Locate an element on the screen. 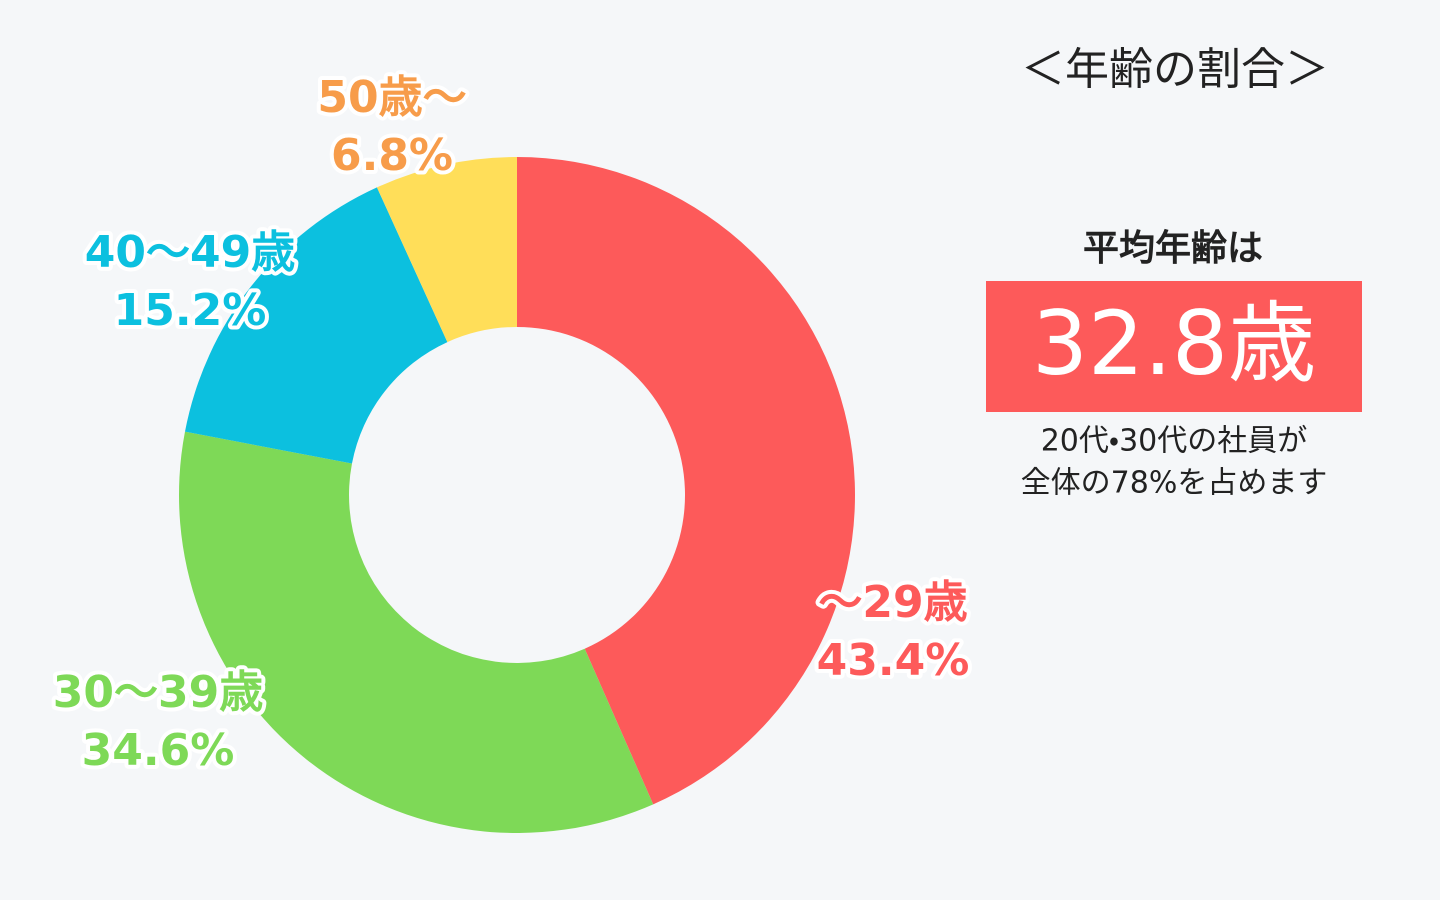  value-label: 43.4% is located at coordinates (893, 660).